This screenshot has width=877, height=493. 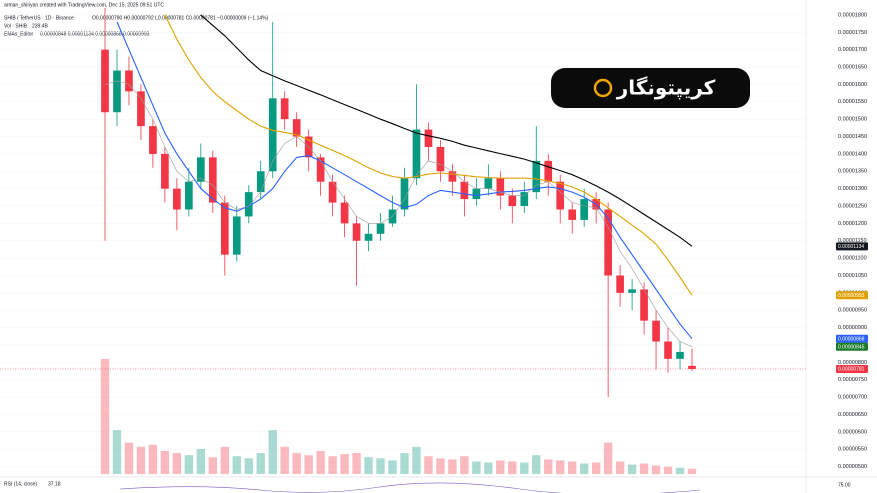 What do you see at coordinates (852, 328) in the screenshot?
I see `y-tick-label: 0.00000900` at bounding box center [852, 328].